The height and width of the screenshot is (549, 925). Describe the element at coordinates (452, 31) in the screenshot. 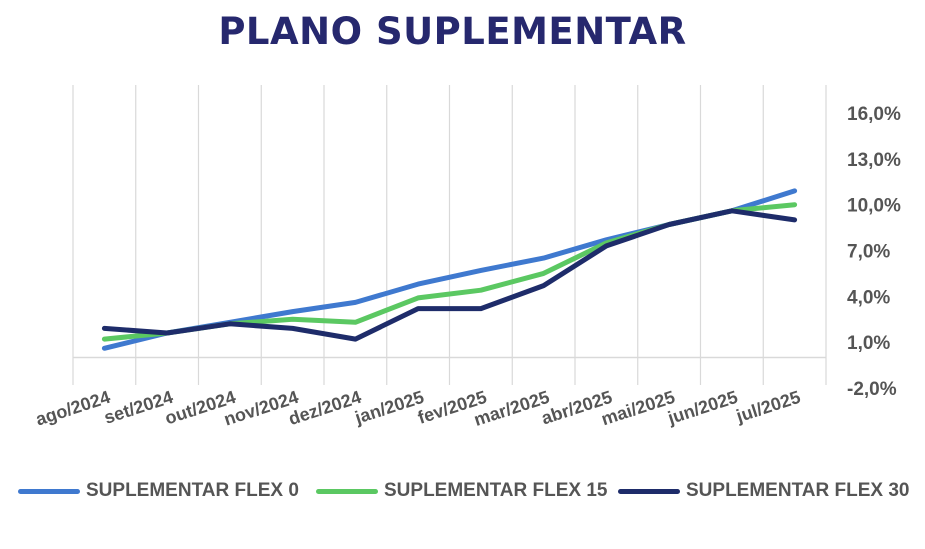

I see `chart-title: PLANO SUPLEMENTAR` at that location.